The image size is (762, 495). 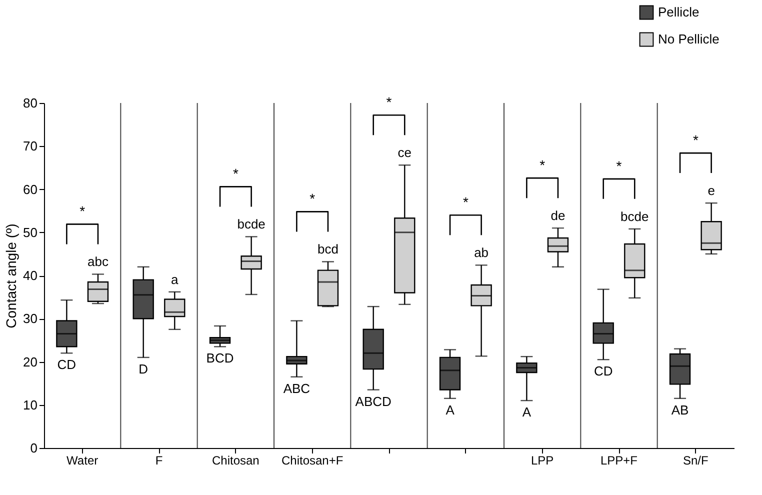 What do you see at coordinates (30, 232) in the screenshot?
I see `y-tick-label: 50` at bounding box center [30, 232].